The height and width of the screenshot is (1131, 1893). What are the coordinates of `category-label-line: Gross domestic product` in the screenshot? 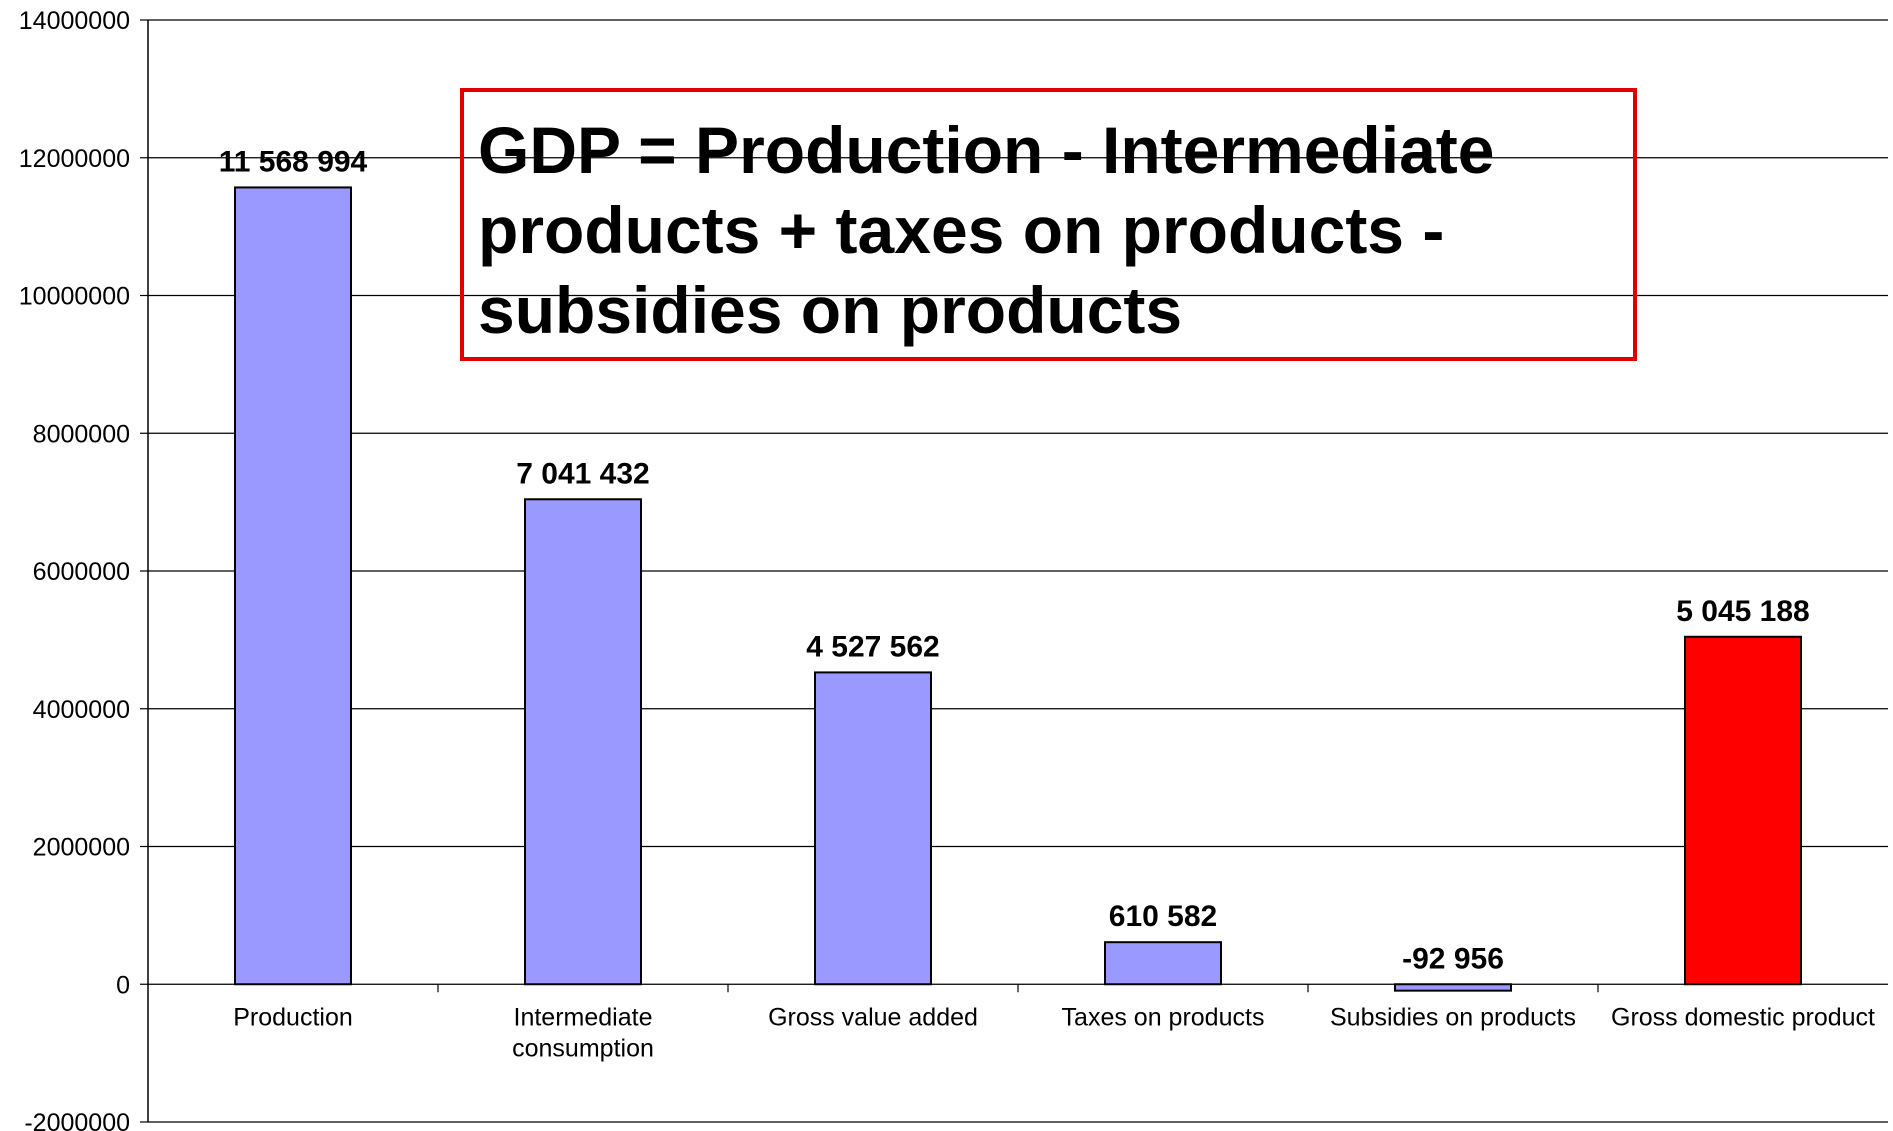 It's located at (1743, 1017).